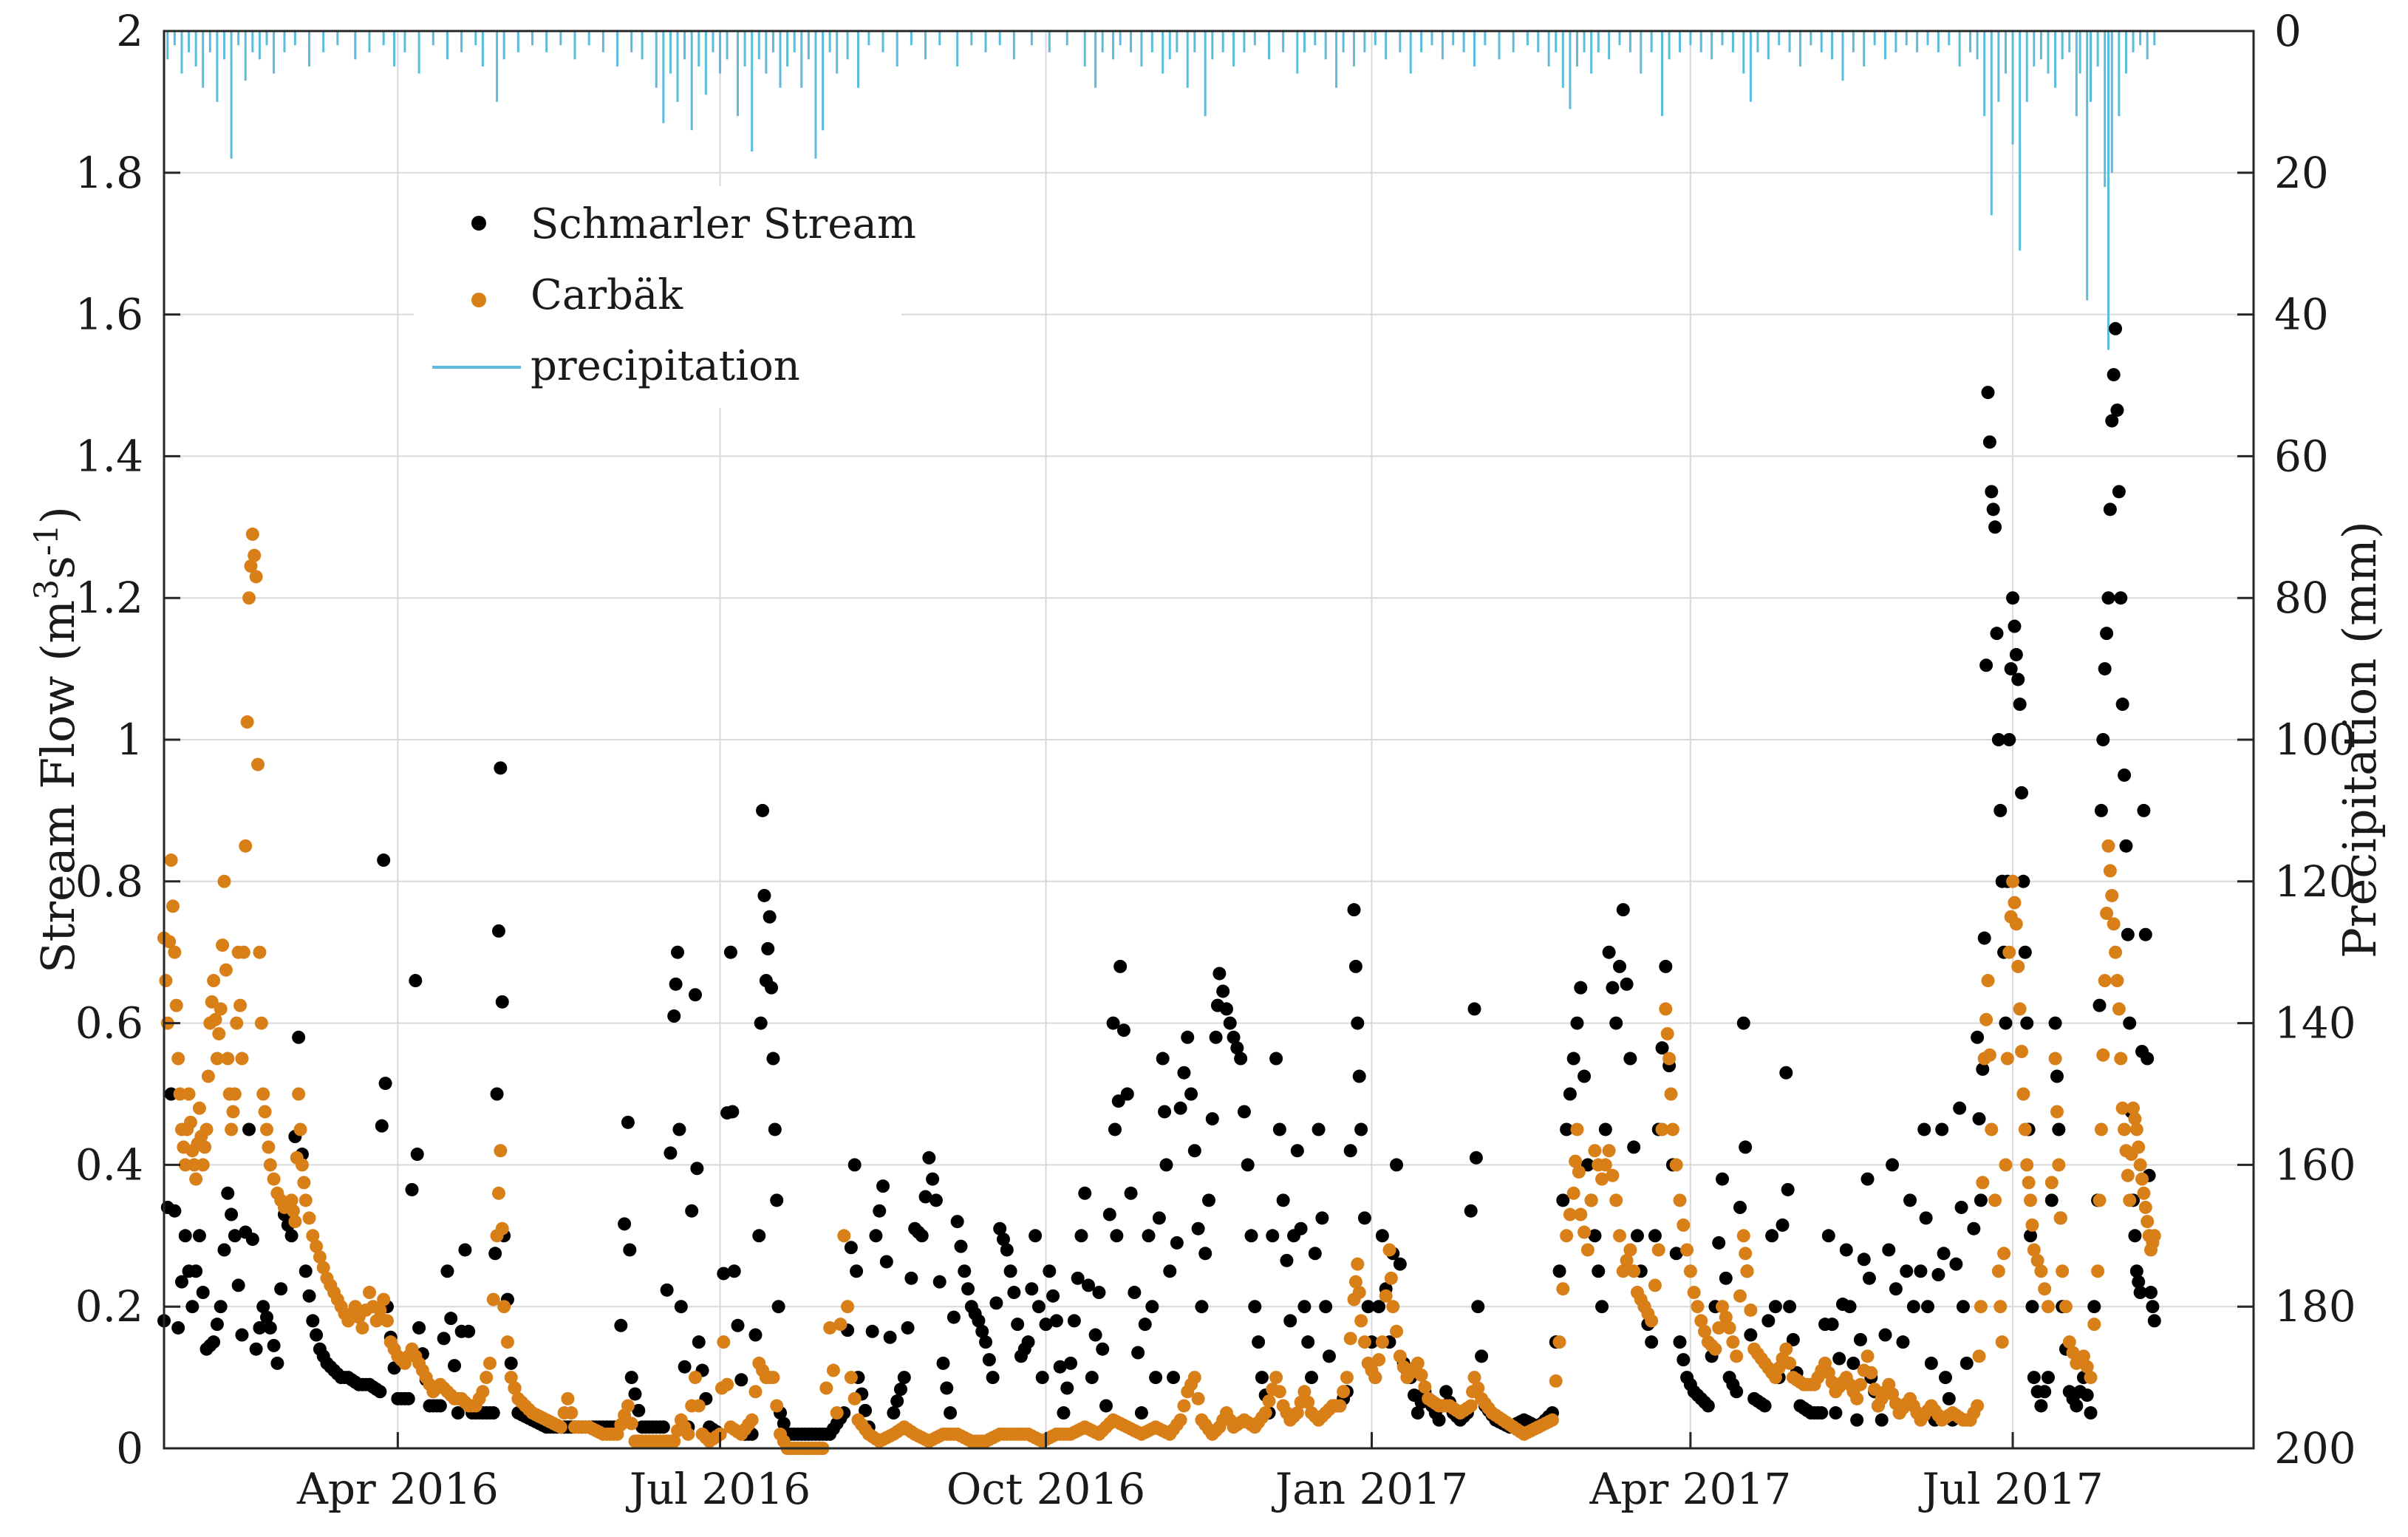 The image size is (2408, 1537). I want to click on y2-tick-label: 120, so click(2315, 881).